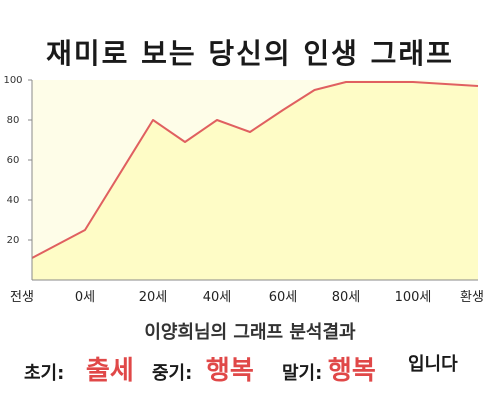 The width and height of the screenshot is (500, 400). Describe the element at coordinates (172, 373) in the screenshot. I see `mid-life-label: 중기:` at that location.